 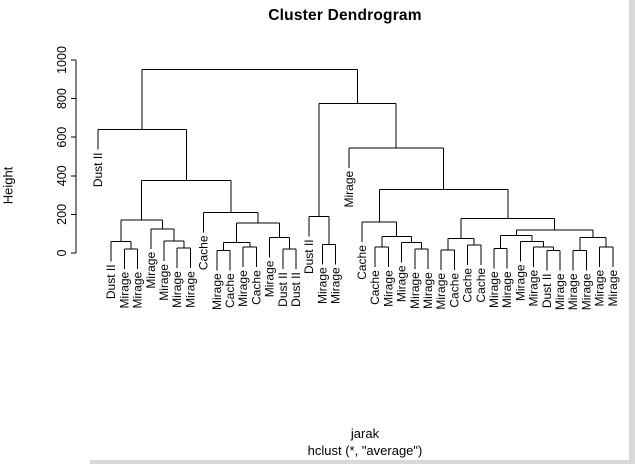 What do you see at coordinates (62, 98) in the screenshot?
I see `y-axis-tick-label: 800` at bounding box center [62, 98].